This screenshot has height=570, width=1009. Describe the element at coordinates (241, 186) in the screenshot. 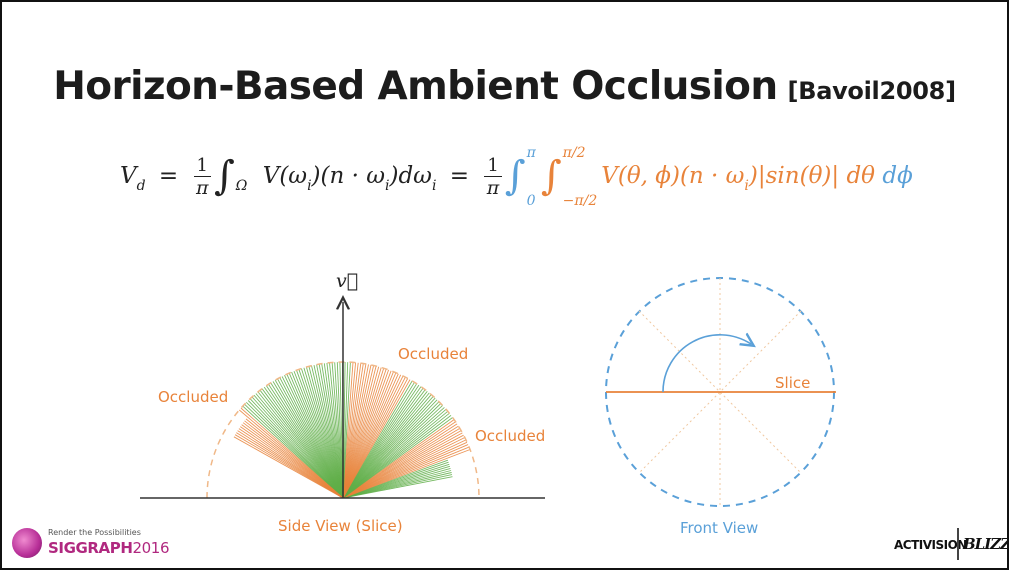

I see `eq-integral-1-domain: Ω` at that location.